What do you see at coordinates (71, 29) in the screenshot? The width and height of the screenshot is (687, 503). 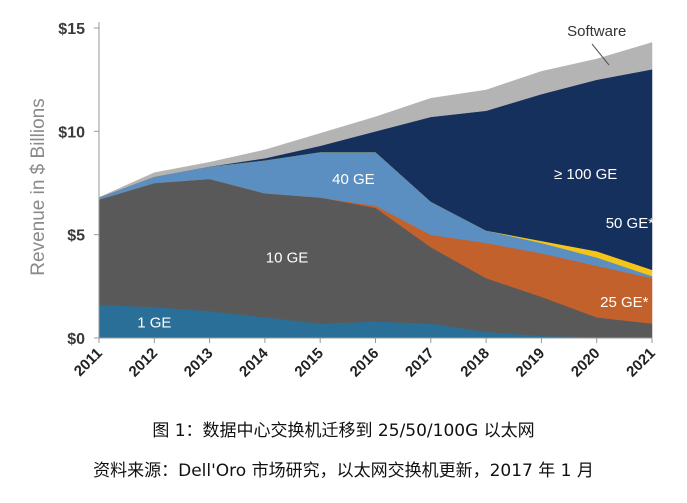 I see `y-tick-label: $15` at bounding box center [71, 29].